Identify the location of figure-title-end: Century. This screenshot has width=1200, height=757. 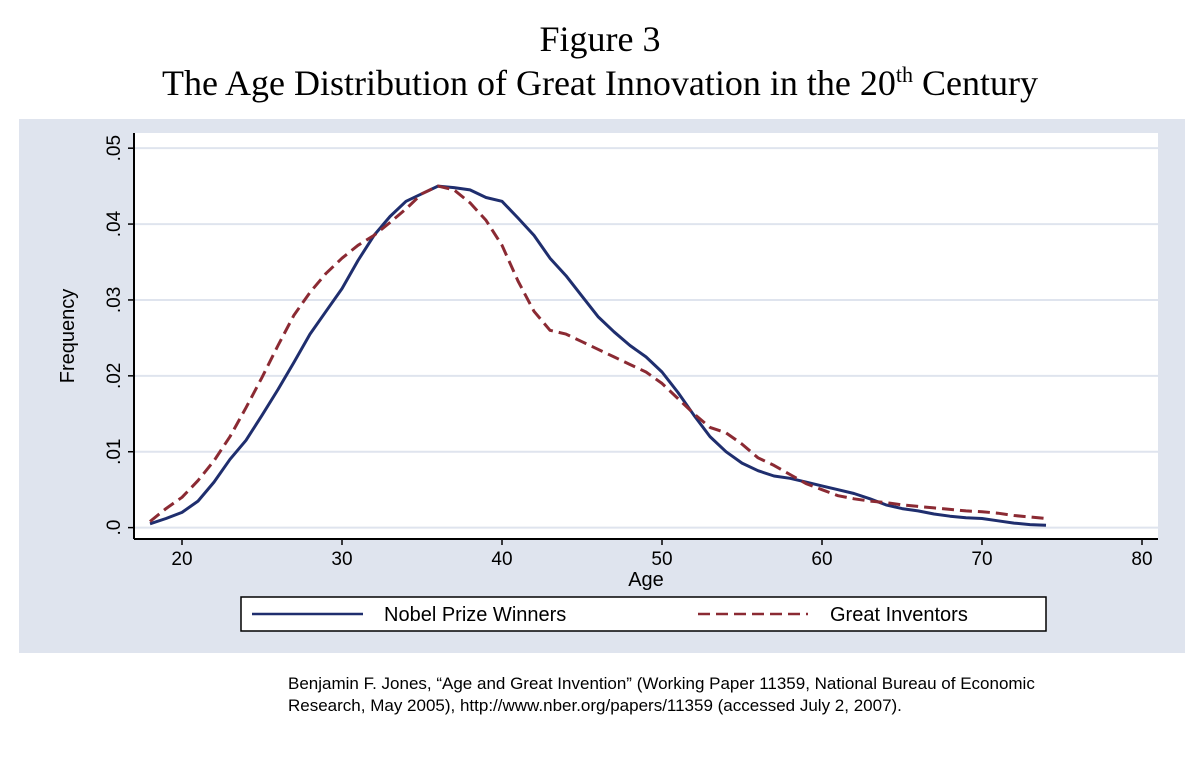
(975, 83).